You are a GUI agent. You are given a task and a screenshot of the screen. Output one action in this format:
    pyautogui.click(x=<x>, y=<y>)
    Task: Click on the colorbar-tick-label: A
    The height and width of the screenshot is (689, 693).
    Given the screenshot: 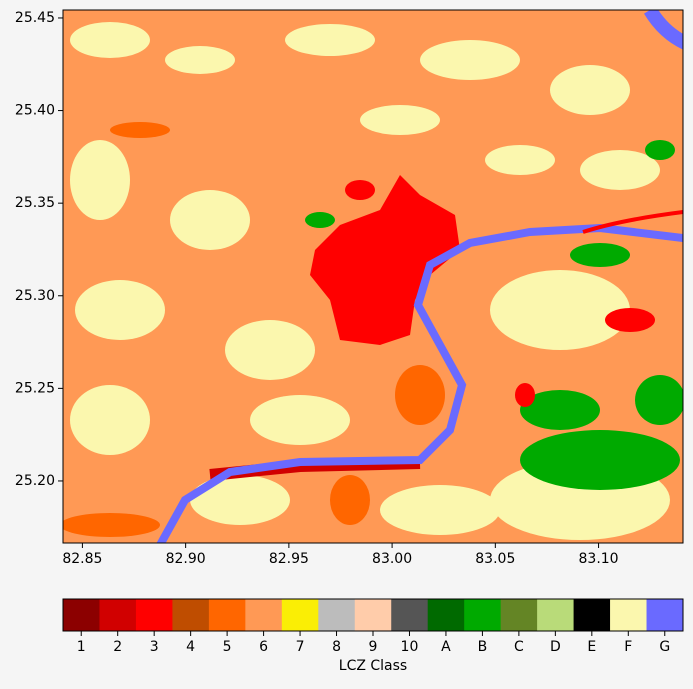 What is the action you would take?
    pyautogui.click(x=446, y=647)
    